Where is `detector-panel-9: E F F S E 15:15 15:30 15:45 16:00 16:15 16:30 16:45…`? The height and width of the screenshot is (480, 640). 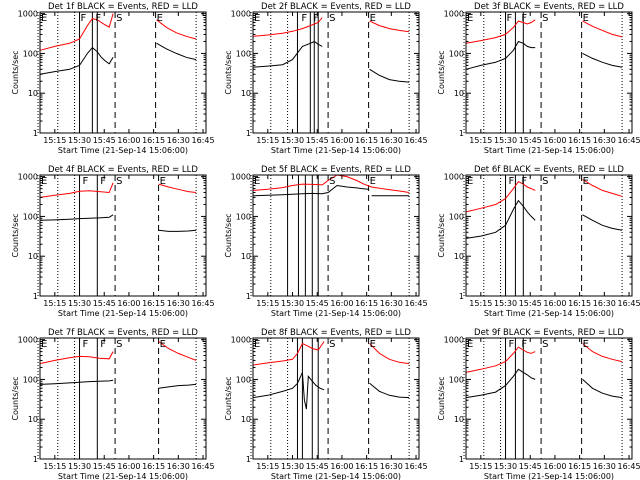 detector-panel-9: E F F S E 15:15 15:30 15:45 16:00 16:15 16:30 16:45… is located at coordinates (538, 404).